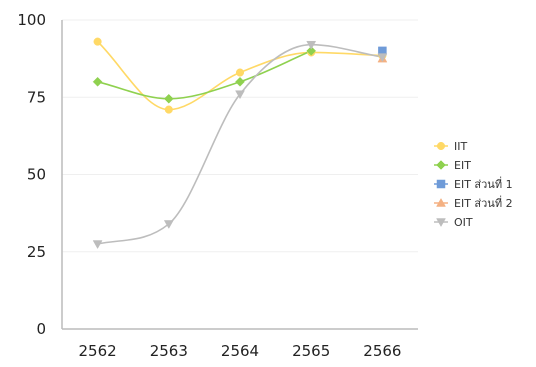 This screenshot has height=367, width=536. I want to click on y-tick-label: 100, so click(31, 20).